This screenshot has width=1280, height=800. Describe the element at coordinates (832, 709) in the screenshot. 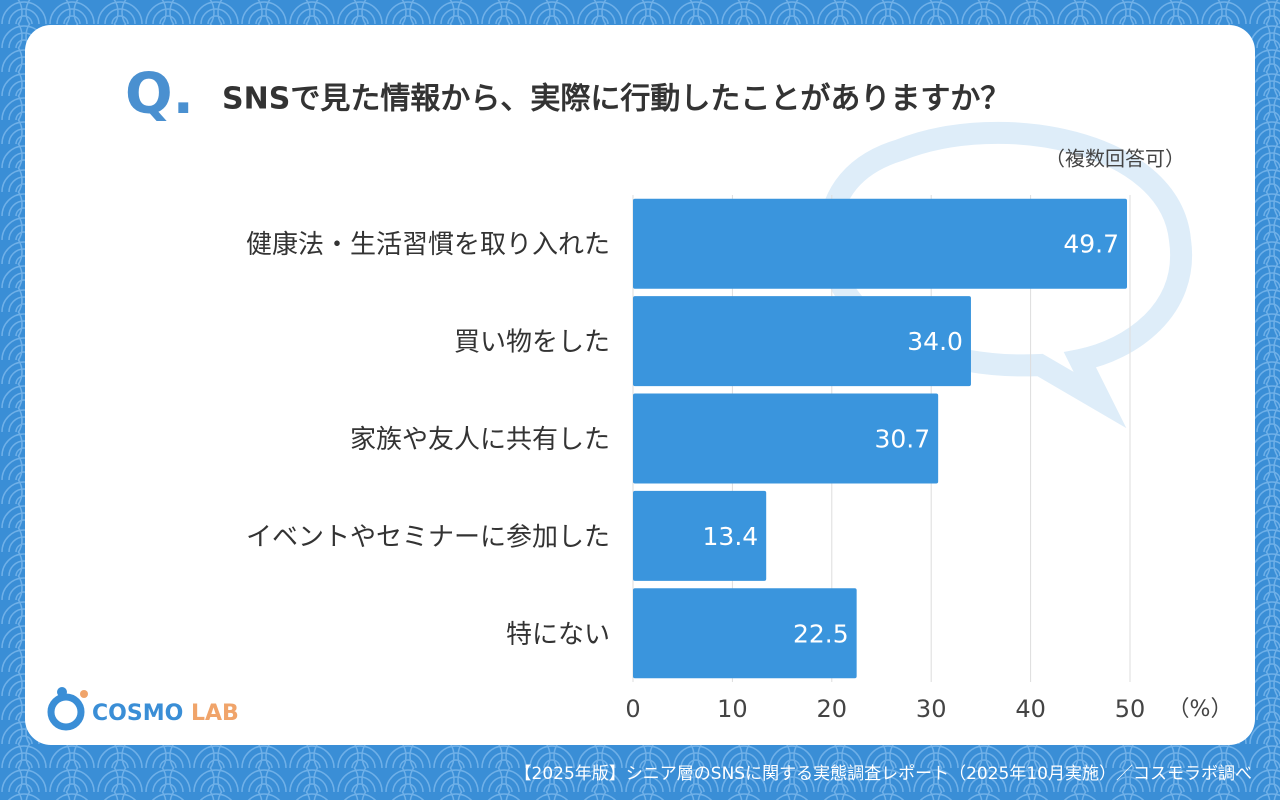

I see `x-tick-label: 20` at that location.